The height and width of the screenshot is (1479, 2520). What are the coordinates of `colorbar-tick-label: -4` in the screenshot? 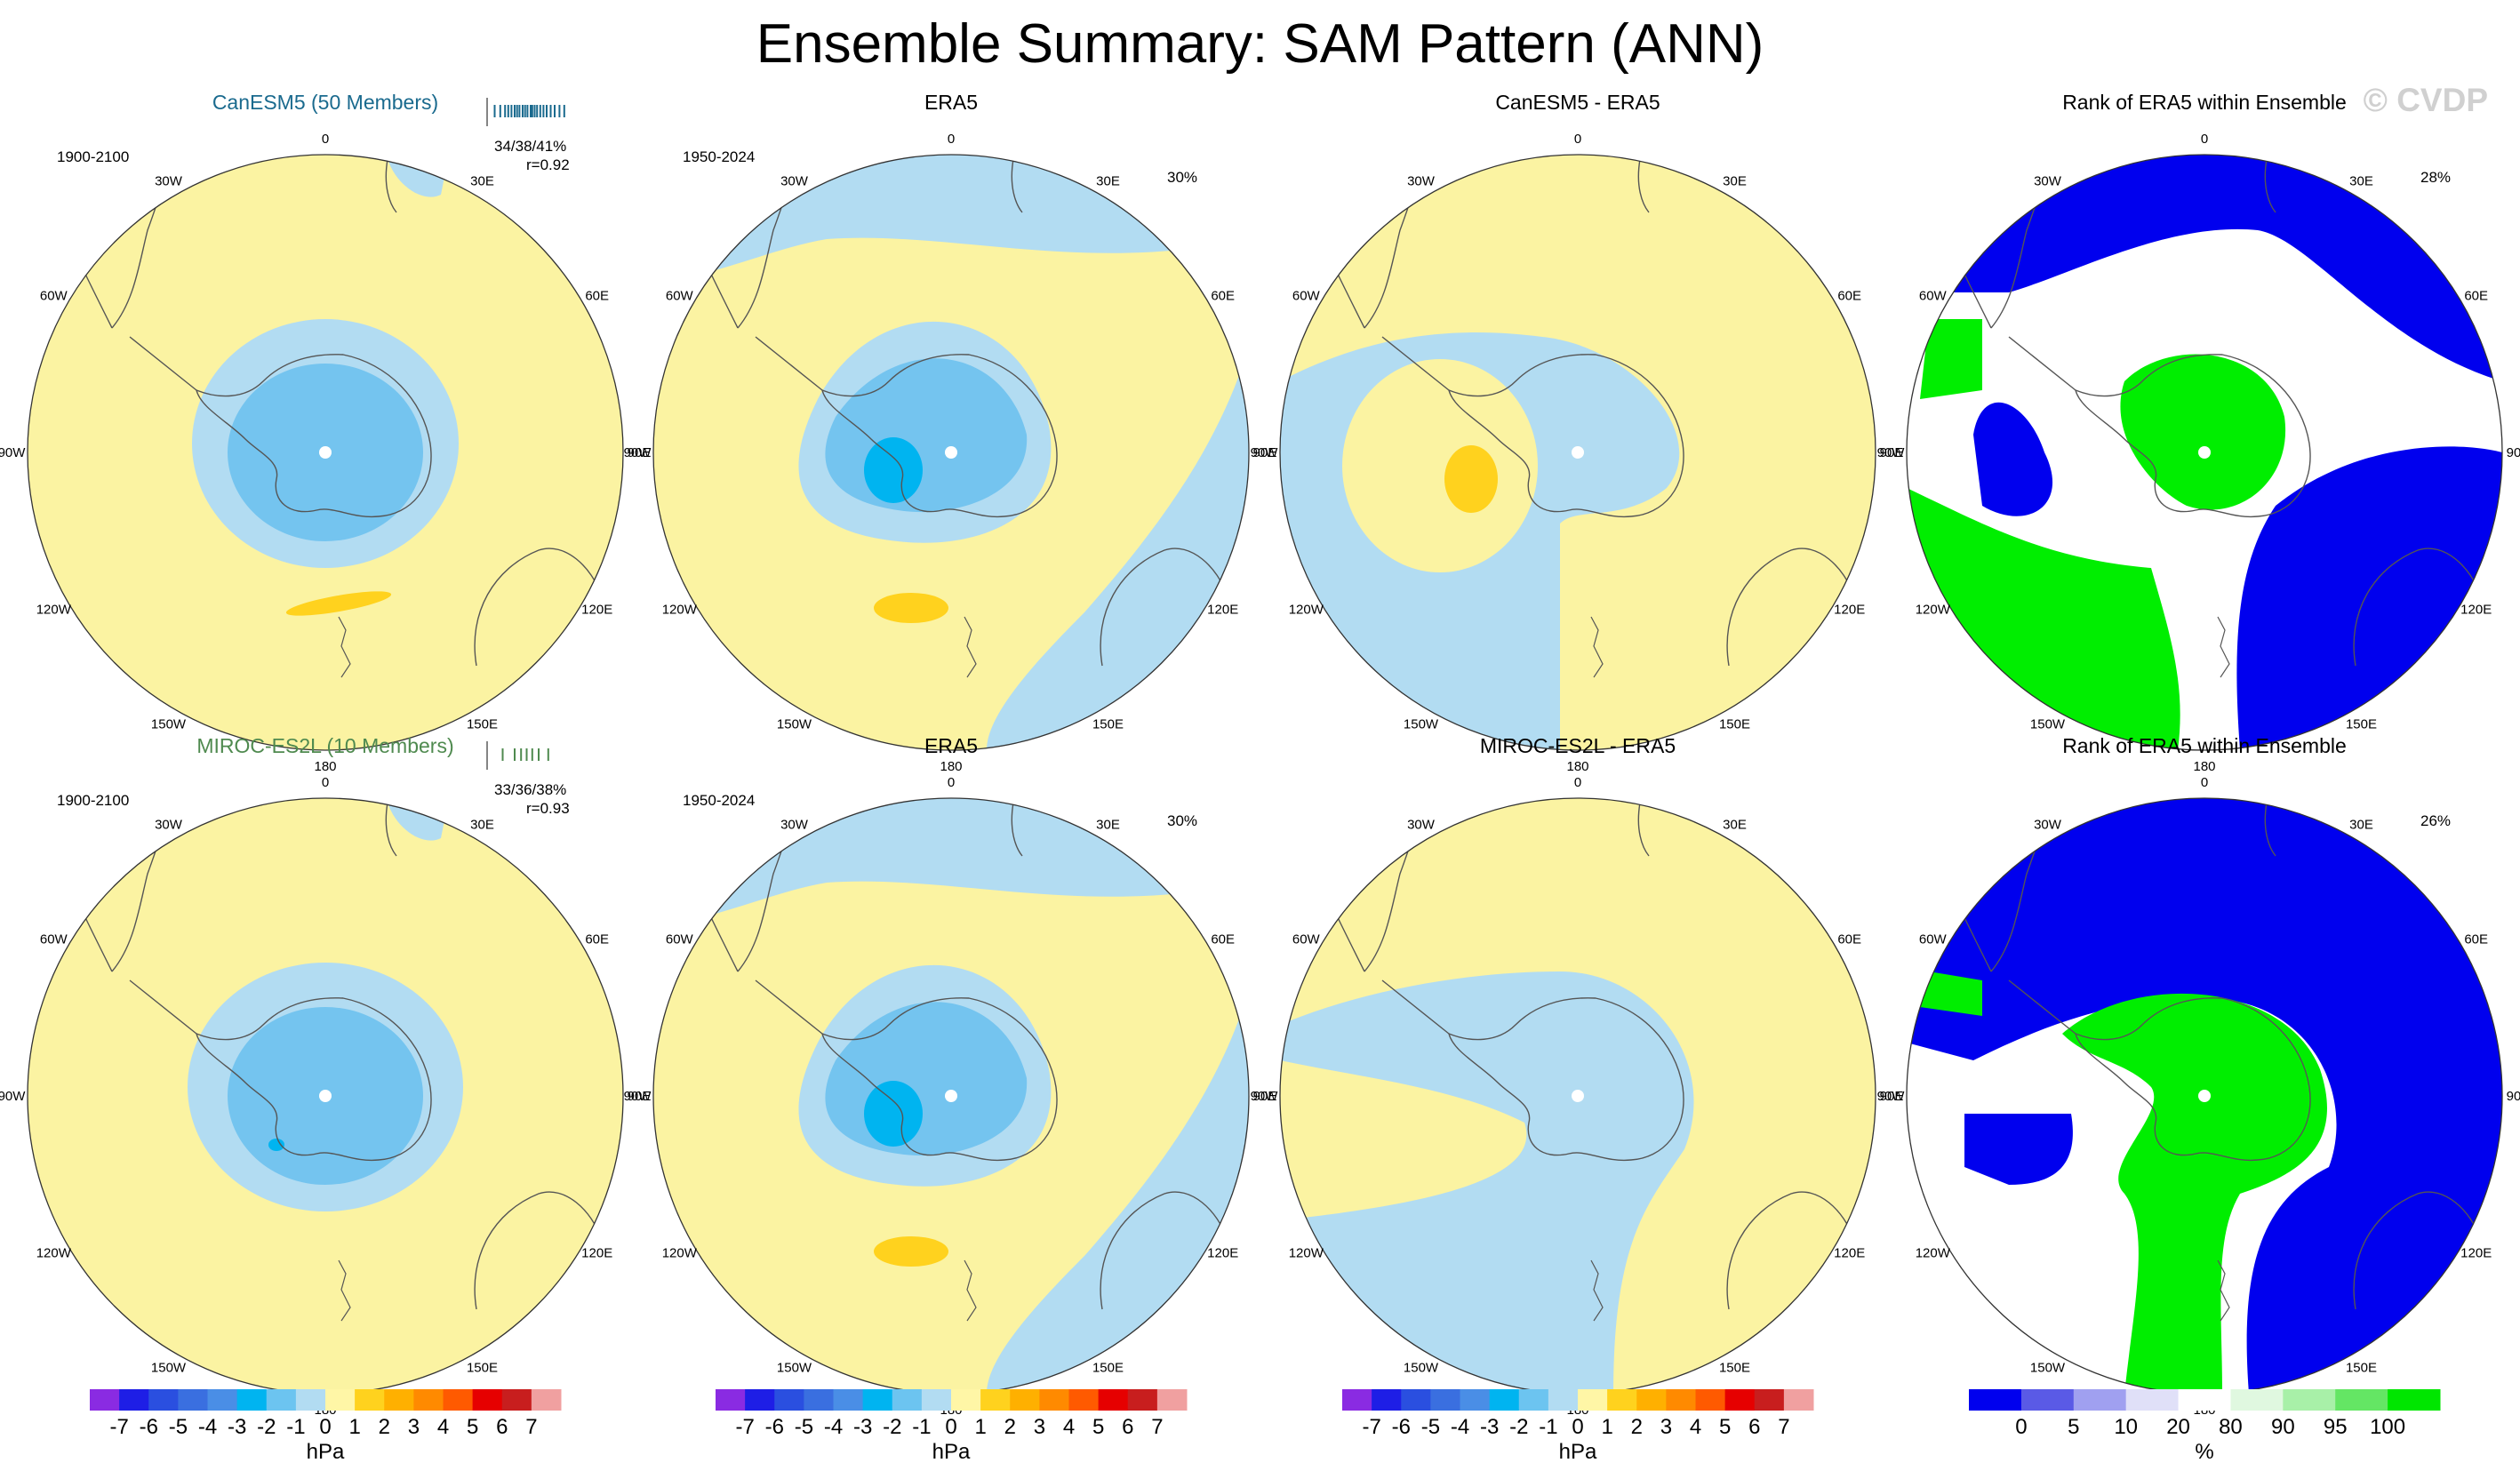 It's located at (207, 1427).